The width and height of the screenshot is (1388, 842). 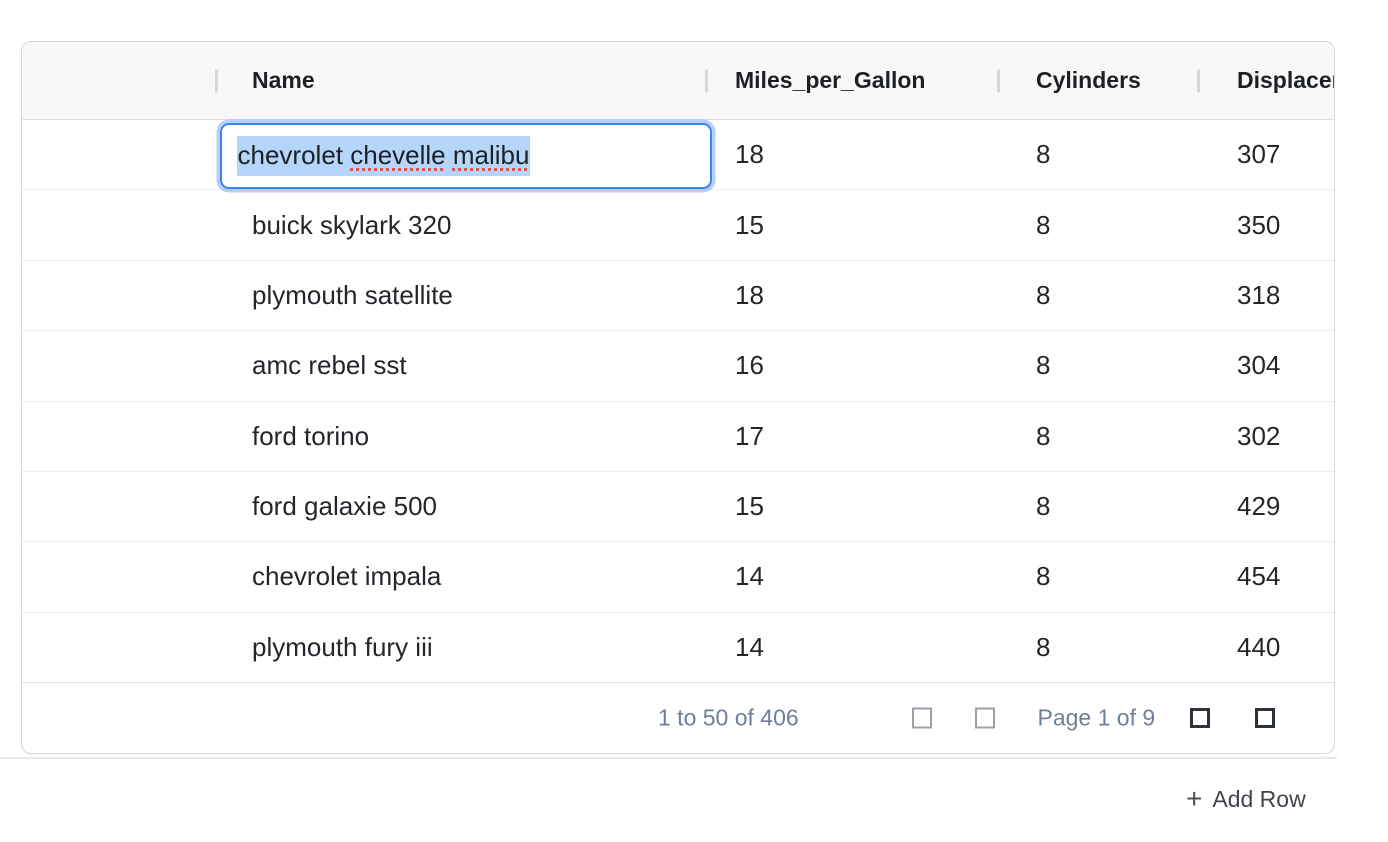 I want to click on table-row: buick skylark 320 15 8 350, so click(x=678, y=225).